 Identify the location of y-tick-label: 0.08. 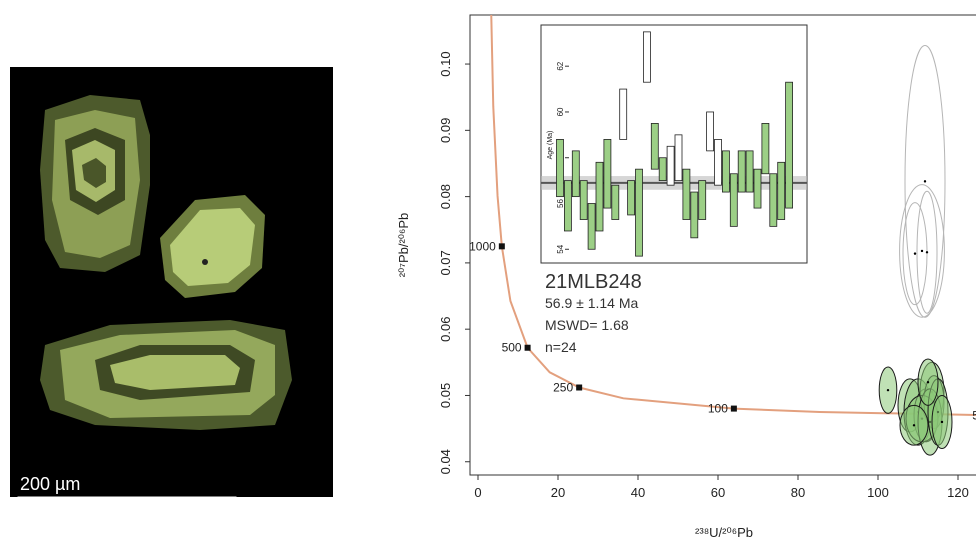
(445, 196).